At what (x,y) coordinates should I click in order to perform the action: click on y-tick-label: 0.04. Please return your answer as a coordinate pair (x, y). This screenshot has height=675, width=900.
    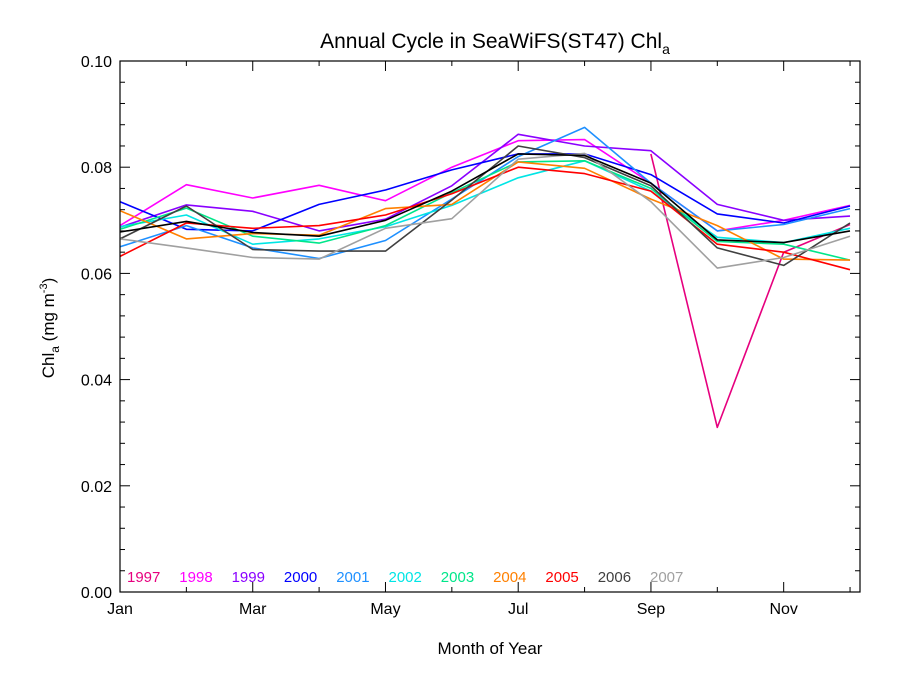
    Looking at the image, I should click on (96, 381).